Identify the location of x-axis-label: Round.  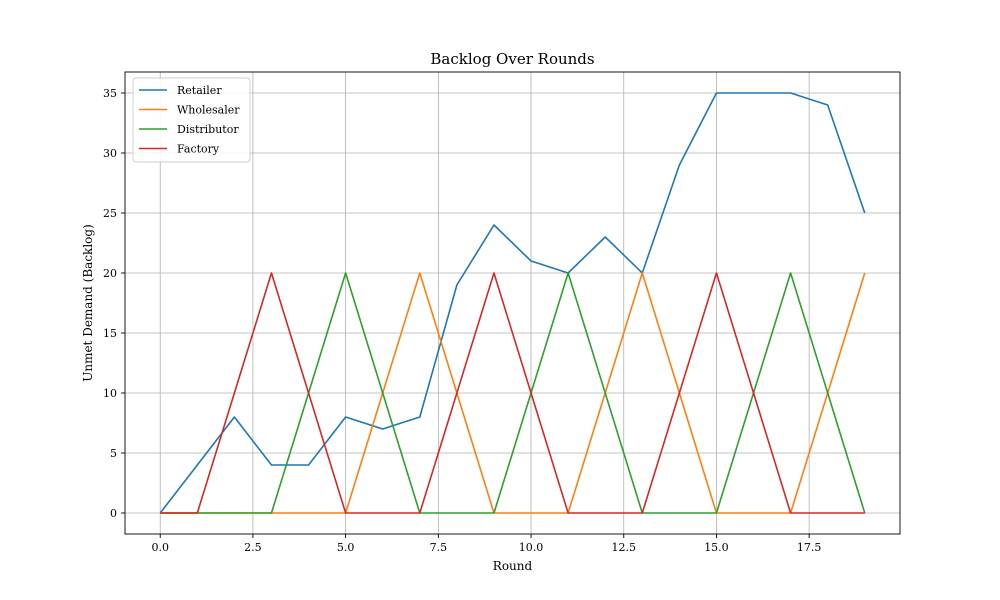
(513, 566).